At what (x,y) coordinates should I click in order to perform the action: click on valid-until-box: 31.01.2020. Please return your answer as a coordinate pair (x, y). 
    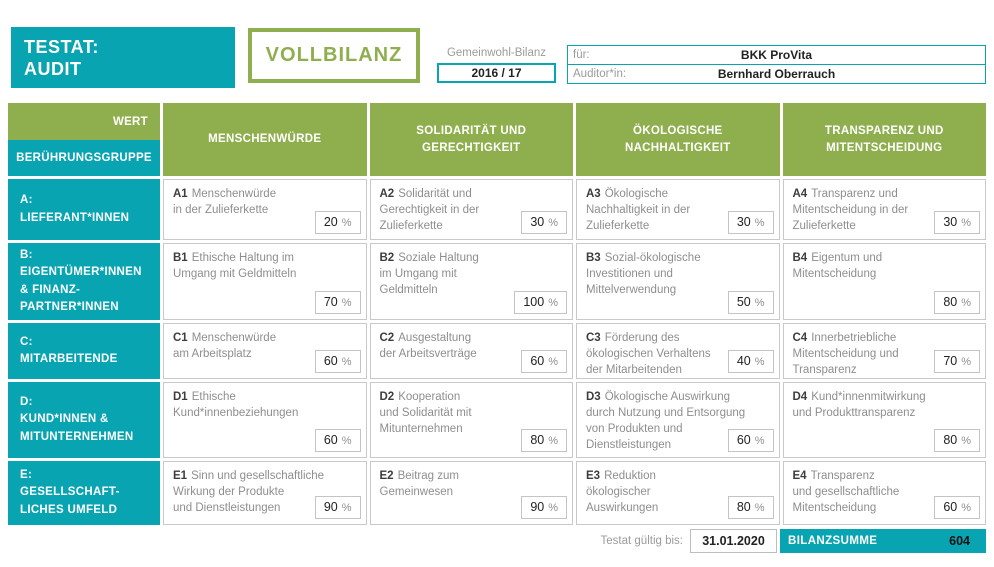
    Looking at the image, I should click on (733, 541).